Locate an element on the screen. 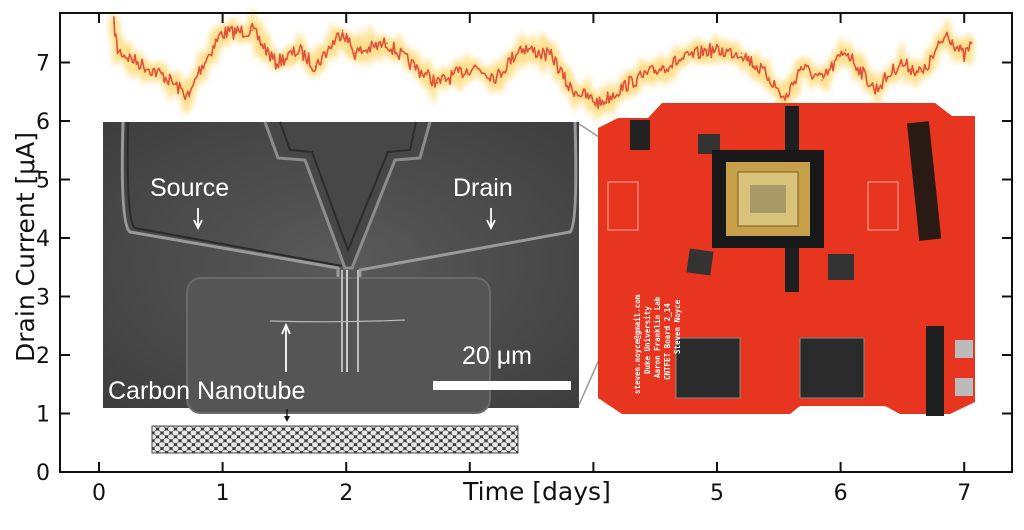 This screenshot has height=530, width=1024. scale-bar is located at coordinates (502, 385).